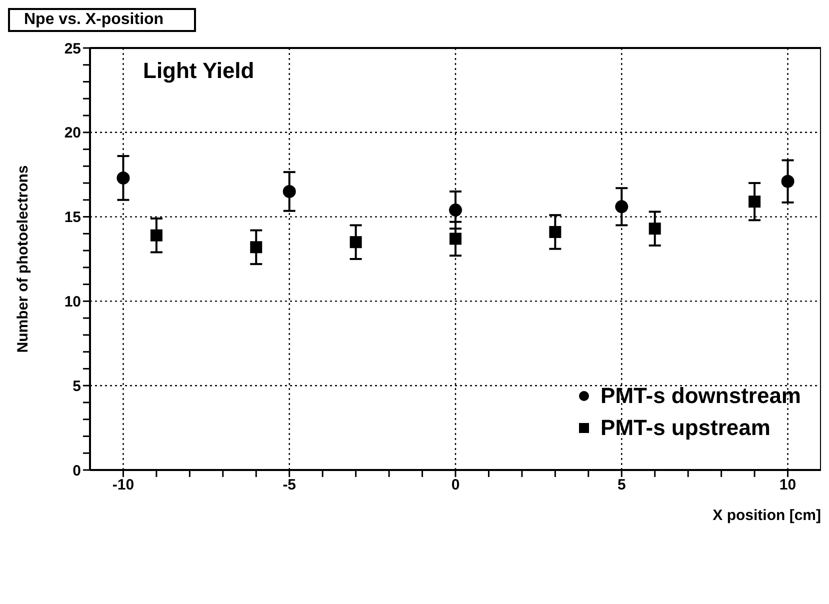  I want to click on y-tick-label: 15, so click(72, 217).